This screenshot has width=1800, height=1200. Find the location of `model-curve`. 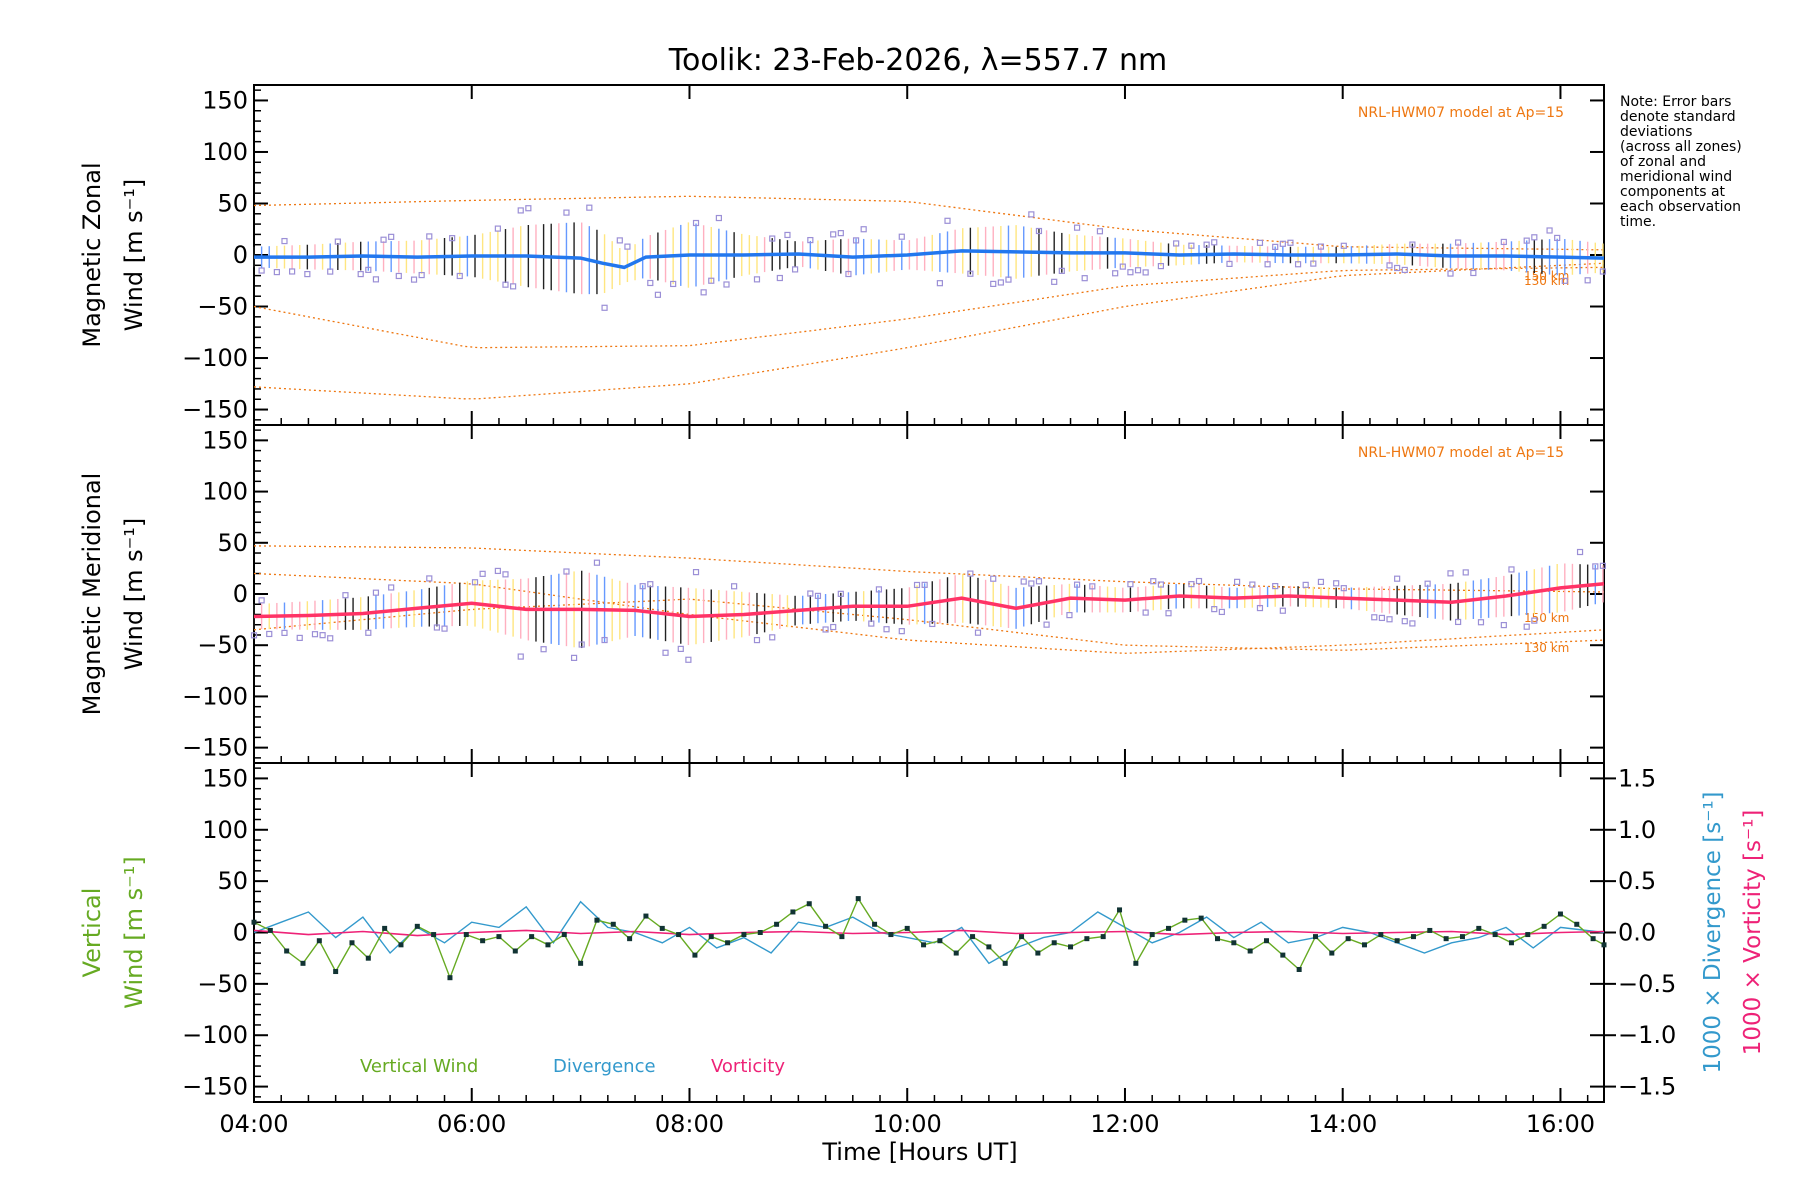

model-curve is located at coordinates (929, 307).